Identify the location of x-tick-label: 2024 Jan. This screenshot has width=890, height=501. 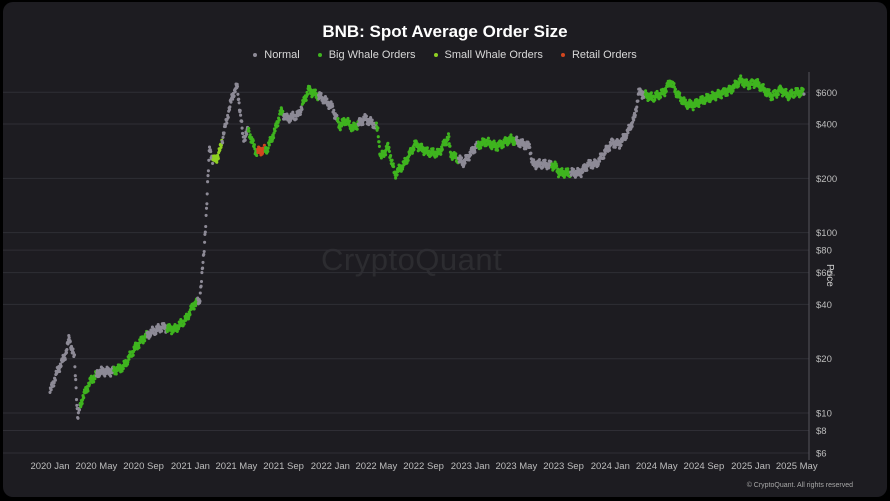
(610, 466).